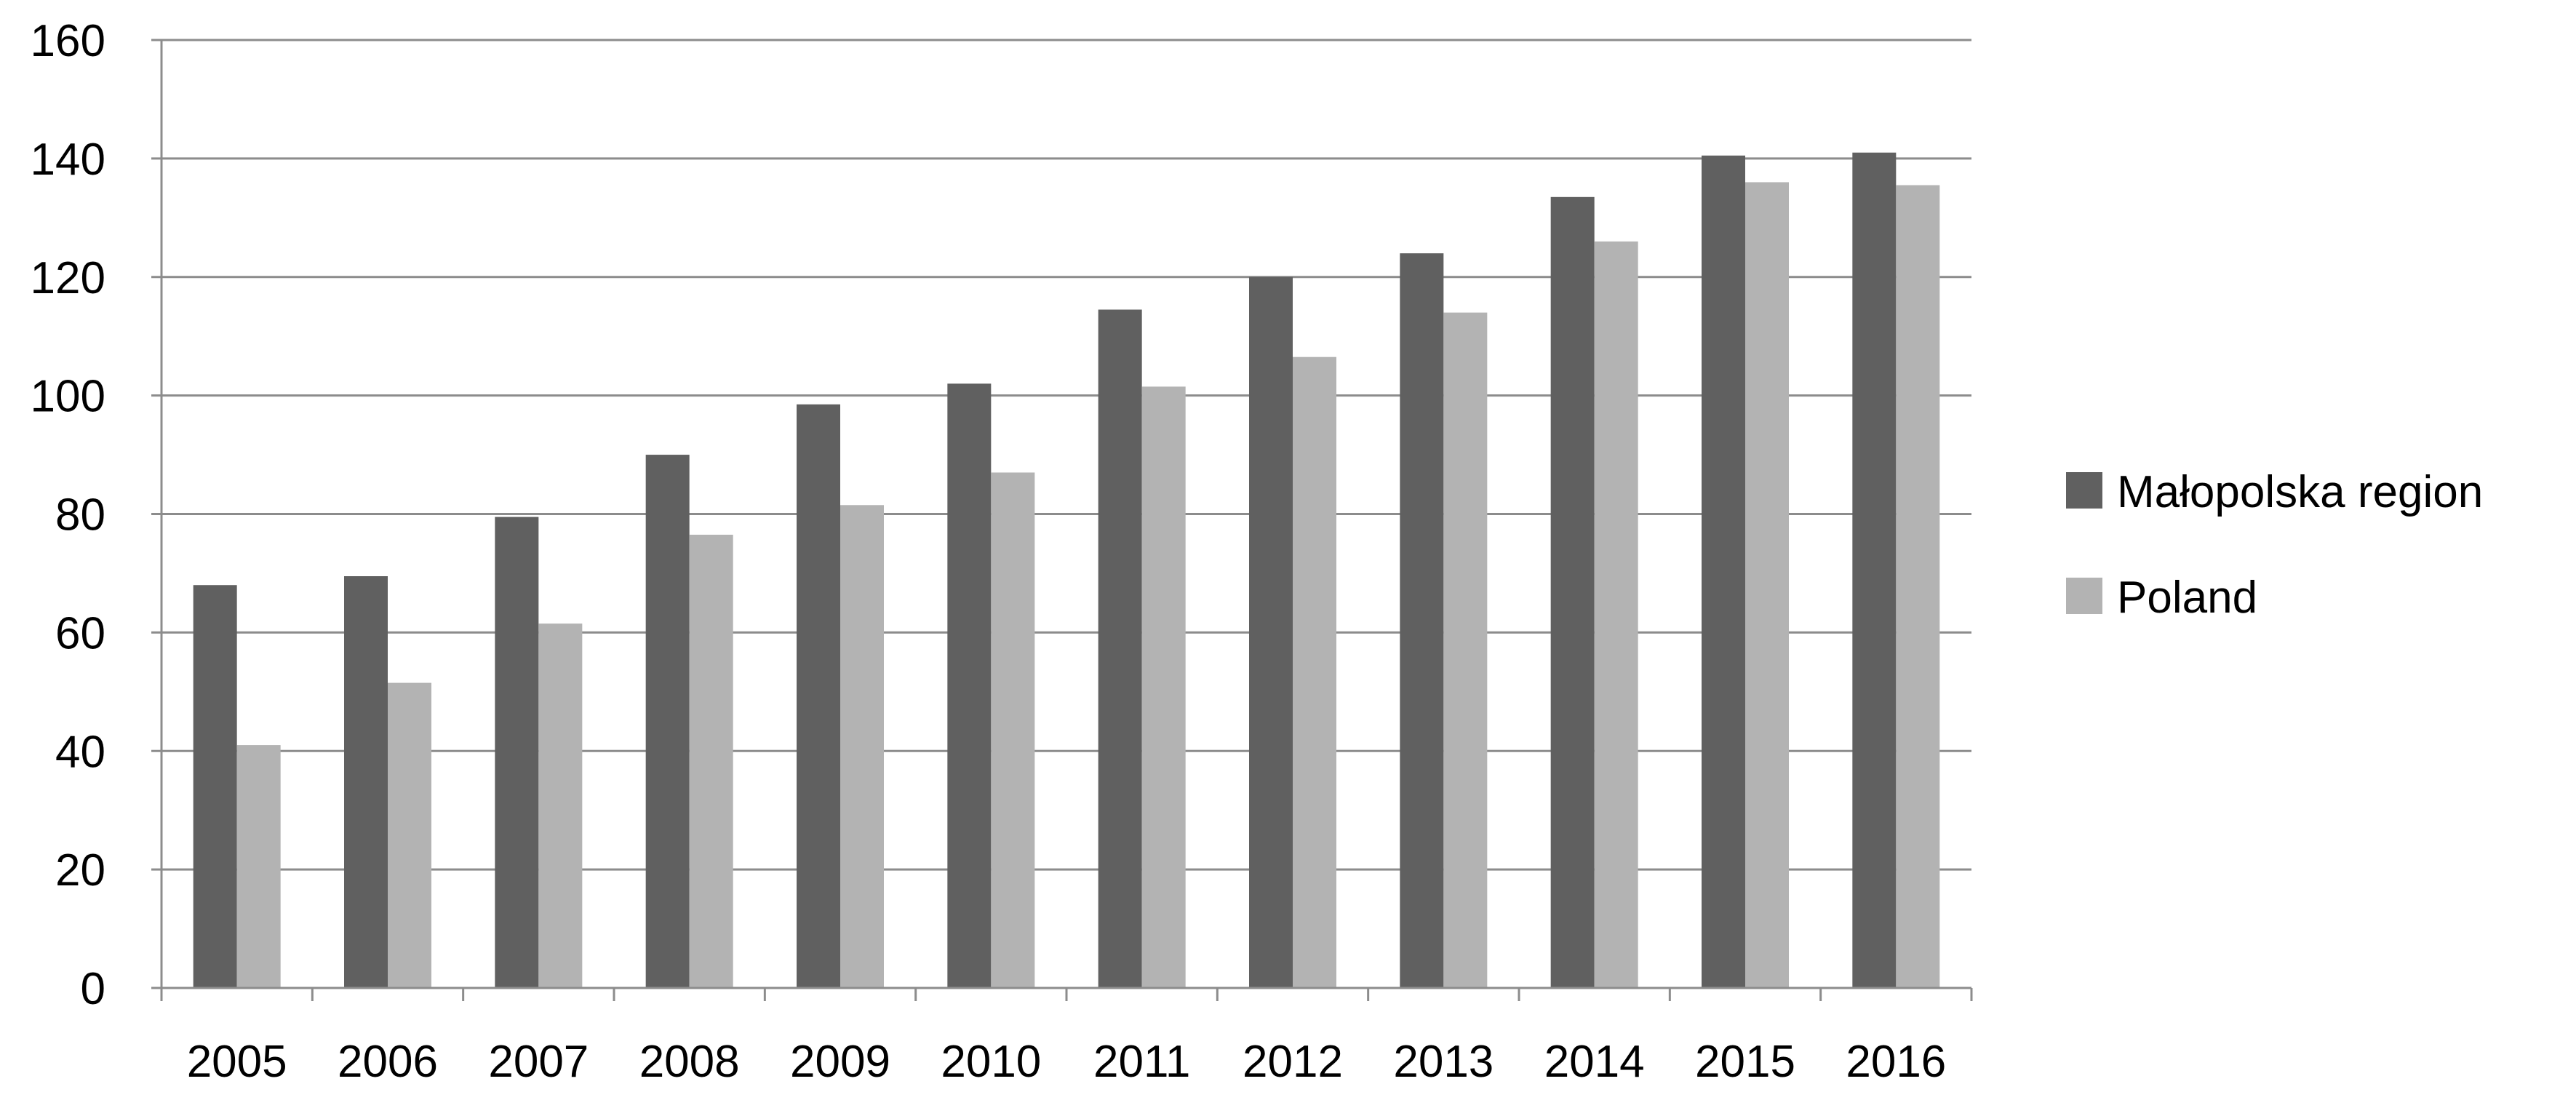  Describe the element at coordinates (560, 805) in the screenshot. I see `bar-poland-2007` at that location.